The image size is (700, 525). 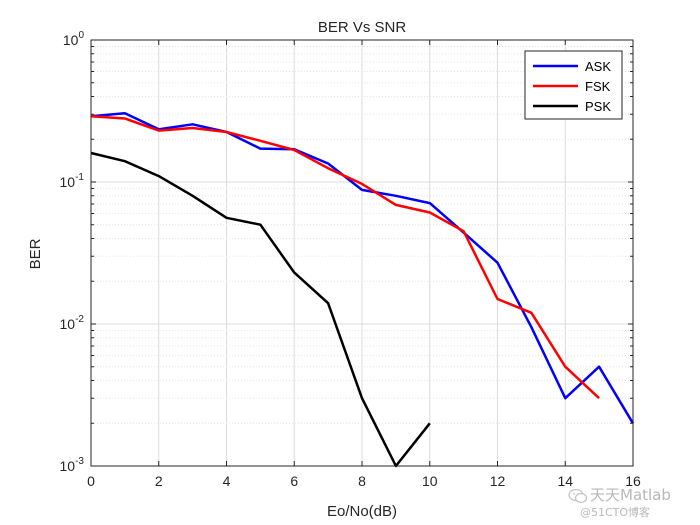 I want to click on y-tick-label-exponent: -1, so click(x=79, y=177).